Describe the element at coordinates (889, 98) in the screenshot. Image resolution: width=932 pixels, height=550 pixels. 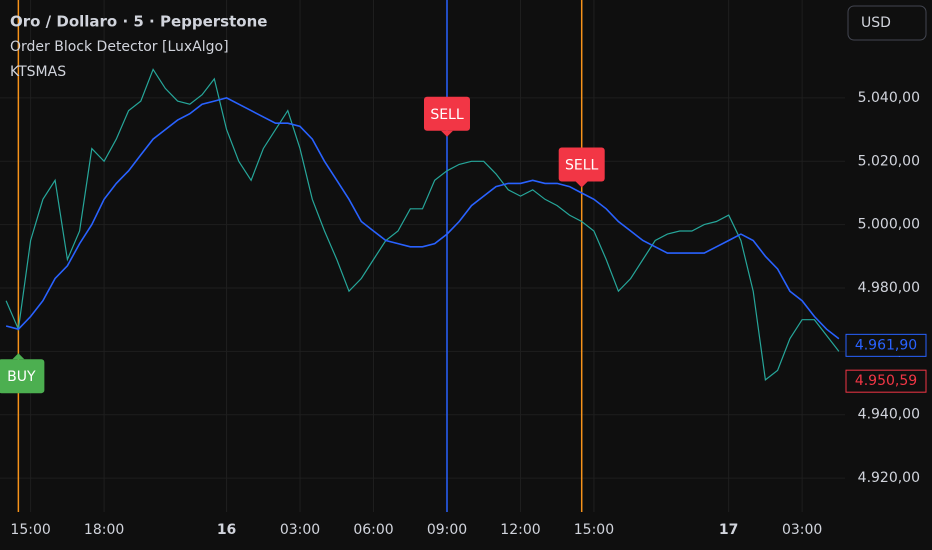
I see `y-tick-label: 5.040,00` at that location.